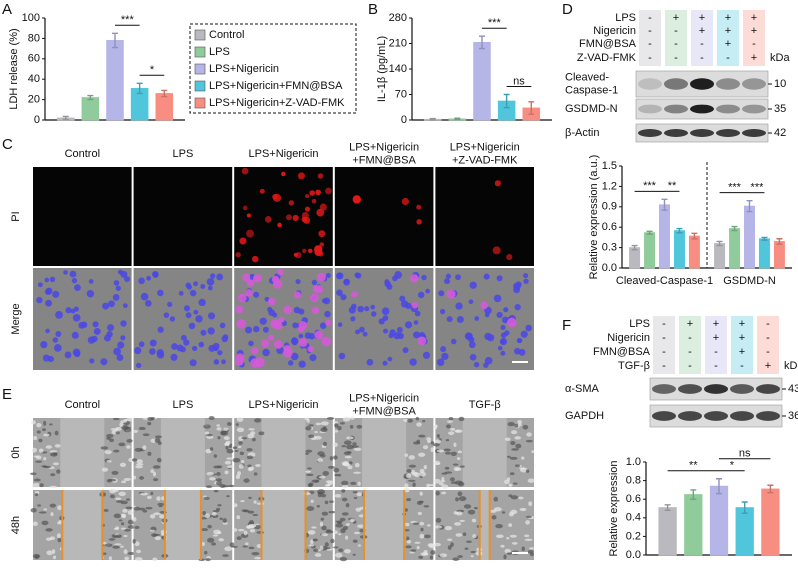  Describe the element at coordinates (735, 188) in the screenshot. I see `significance-label: ***` at that location.